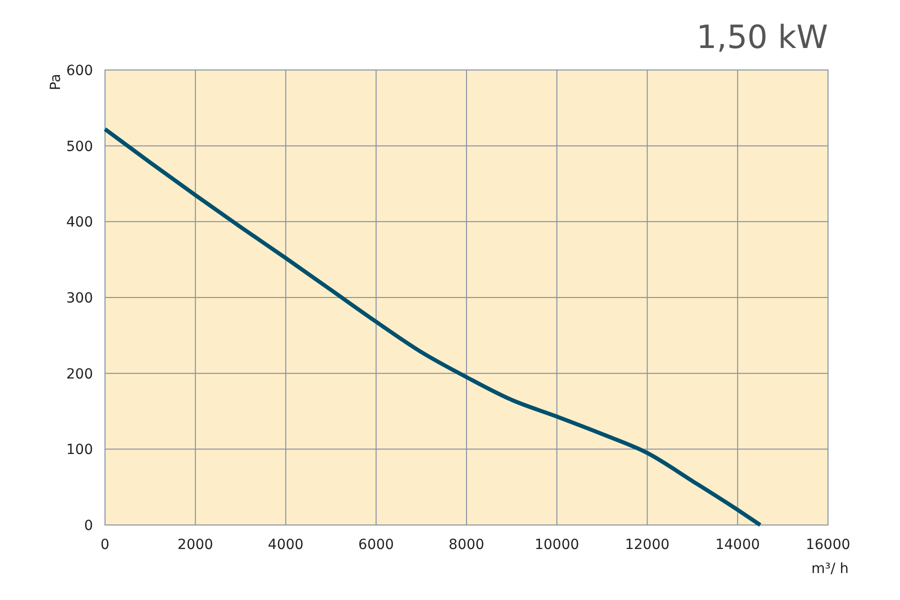  Describe the element at coordinates (830, 569) in the screenshot. I see `x-axis-title: m³/ h` at that location.